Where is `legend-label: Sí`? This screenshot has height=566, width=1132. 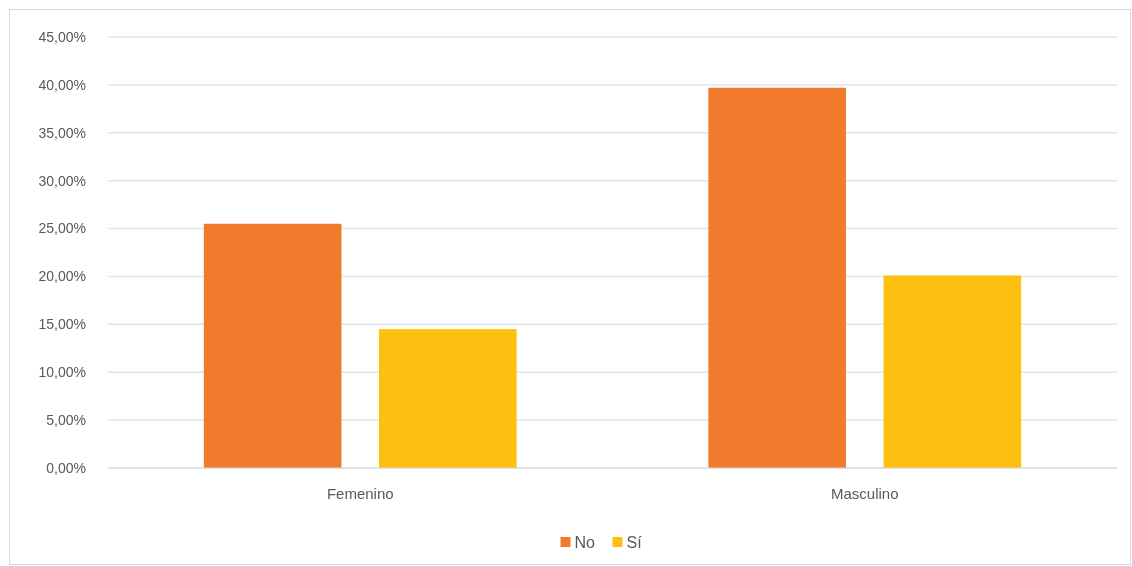 legend-label: Sí is located at coordinates (634, 542).